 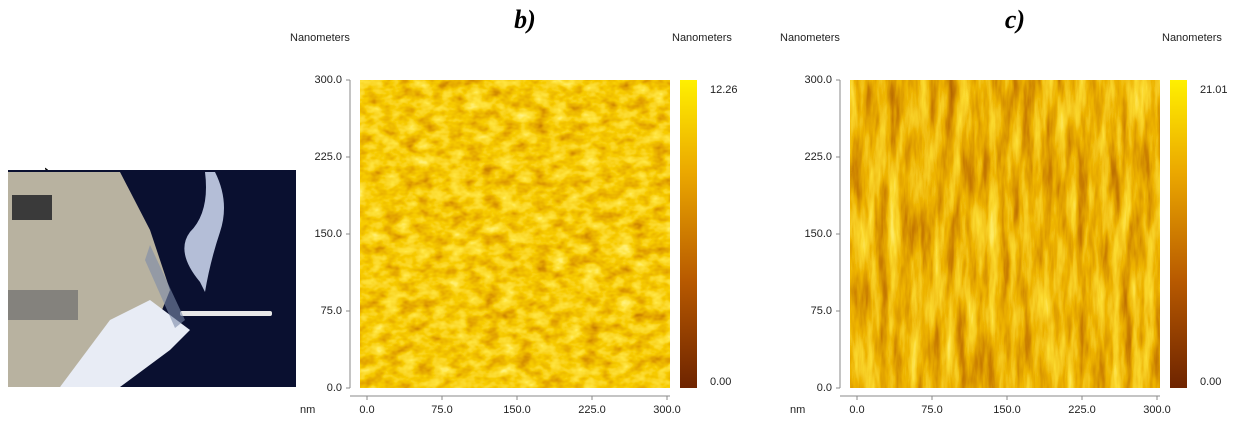 What do you see at coordinates (1214, 90) in the screenshot?
I see `colorbar-max: 21.01` at bounding box center [1214, 90].